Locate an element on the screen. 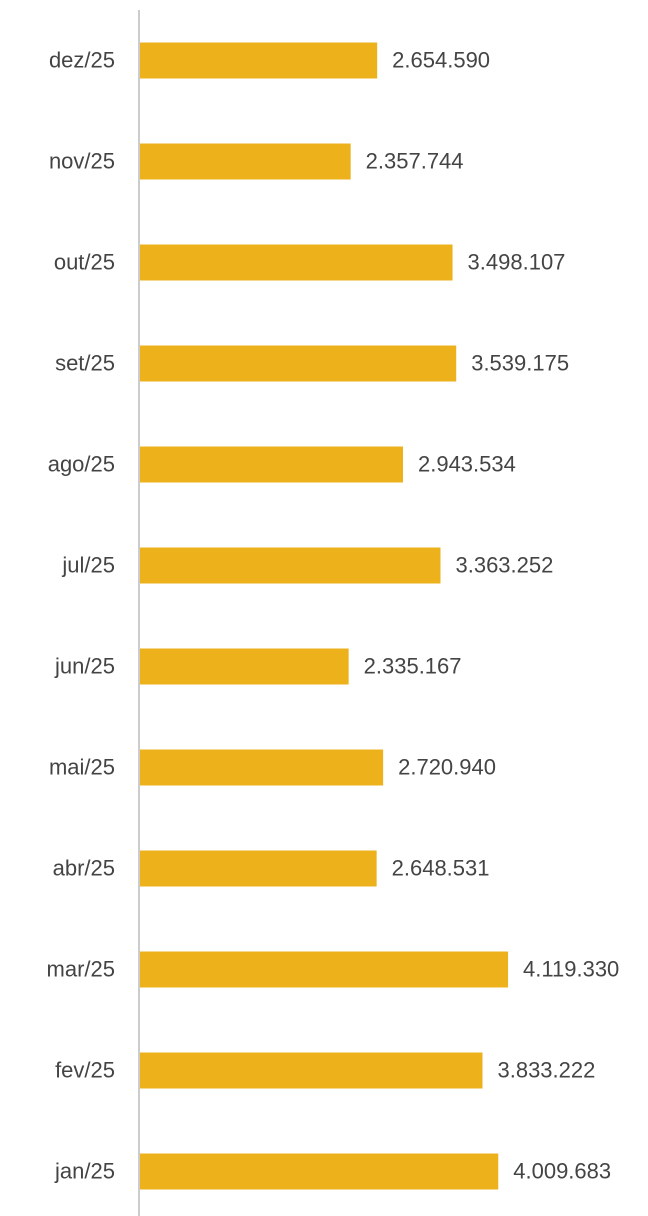  value-label: 2.648.531 is located at coordinates (441, 867).